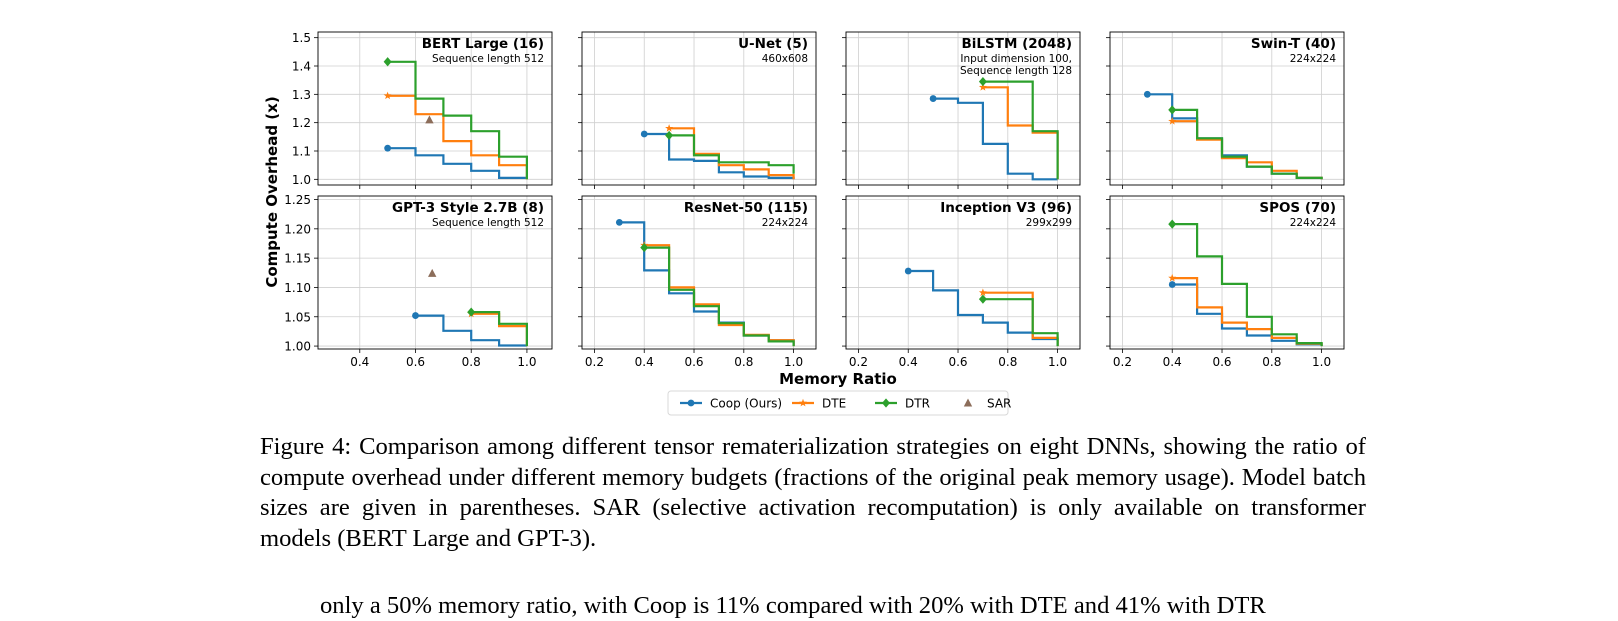  I want to click on legend-item-coop-ours: Coop (Ours), so click(731, 404).